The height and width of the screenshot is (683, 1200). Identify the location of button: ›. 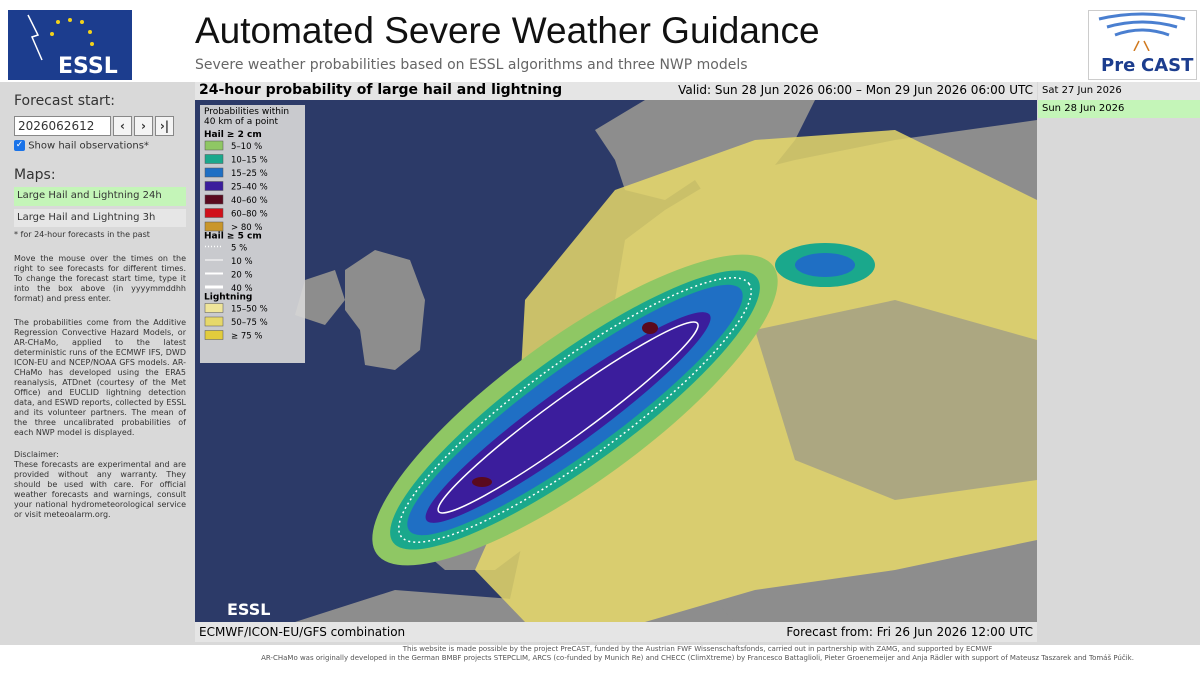
(143, 125).